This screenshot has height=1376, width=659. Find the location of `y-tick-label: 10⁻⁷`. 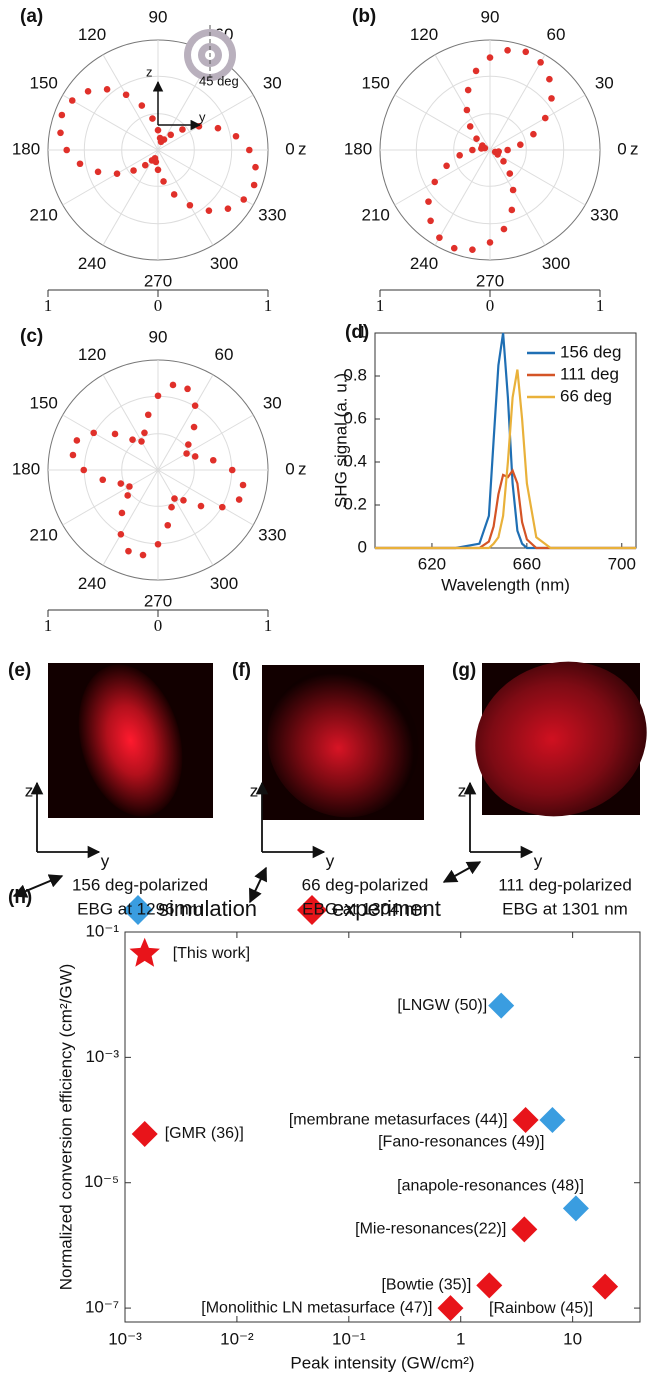

y-tick-label: 10⁻⁷ is located at coordinates (102, 1307).